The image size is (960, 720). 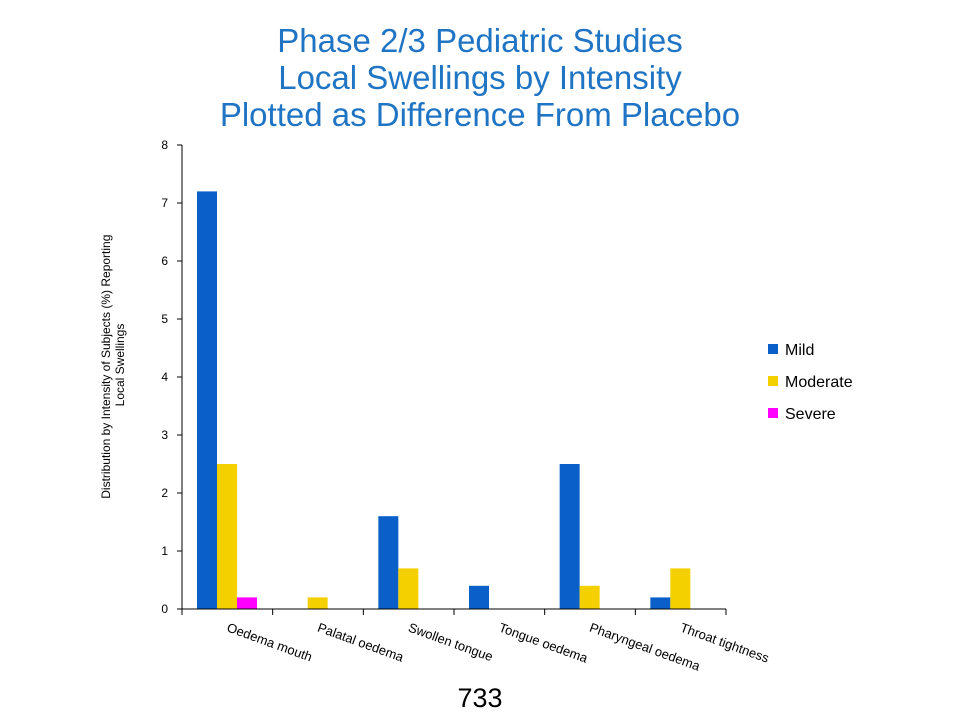 What do you see at coordinates (269, 642) in the screenshot?
I see `x-tick-label: Oedema mouth` at bounding box center [269, 642].